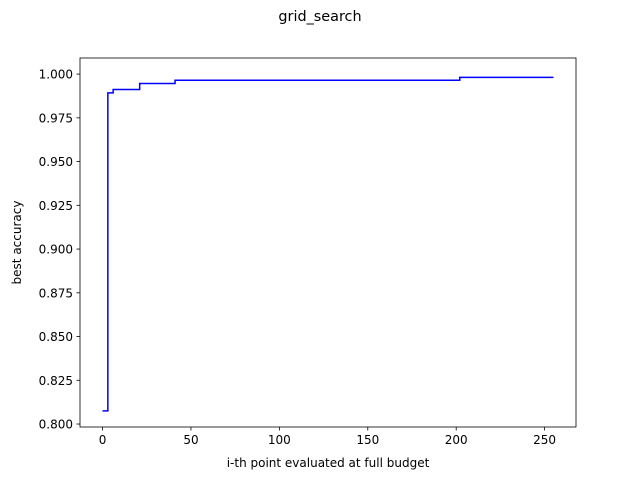 Image resolution: width=640 pixels, height=485 pixels. I want to click on x-axis-label: i-th point evaluated at full budget, so click(328, 463).